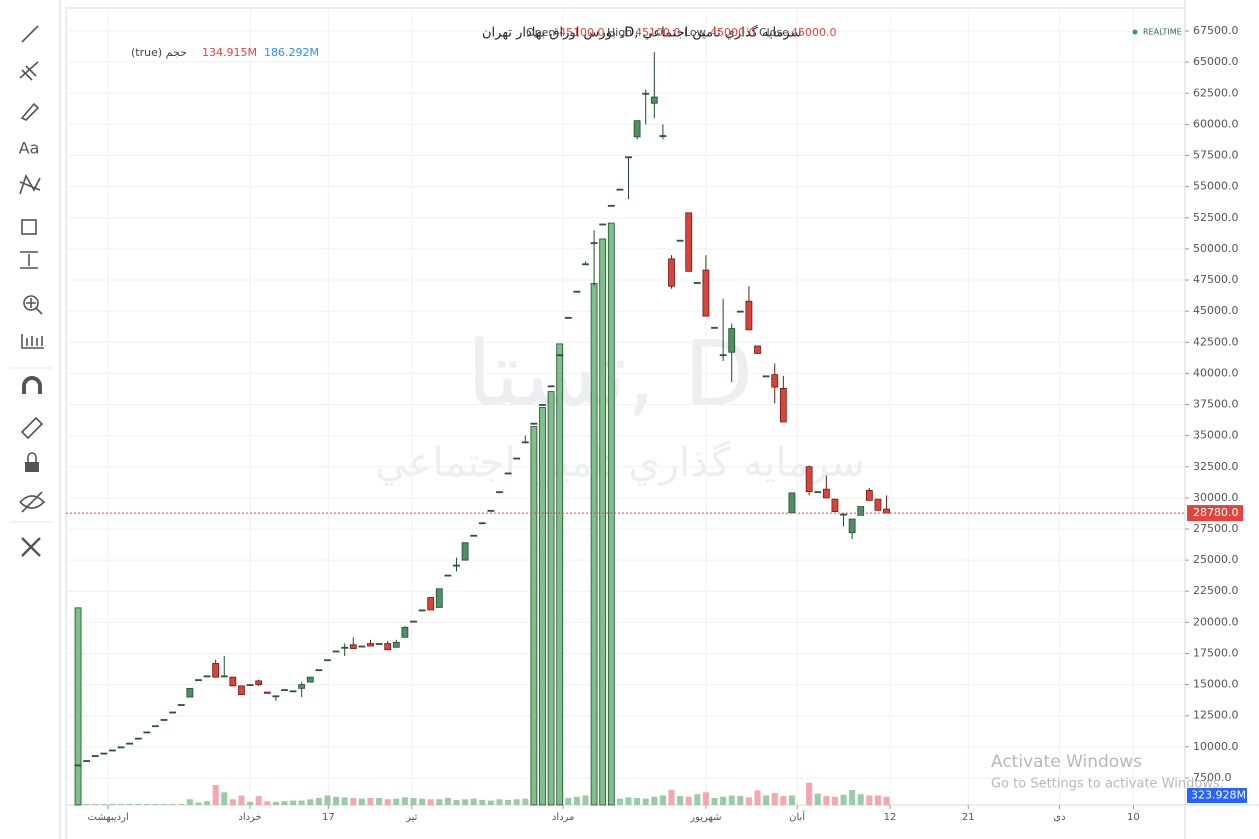  Describe the element at coordinates (890, 817) in the screenshot. I see `x-tick-label: 12` at that location.